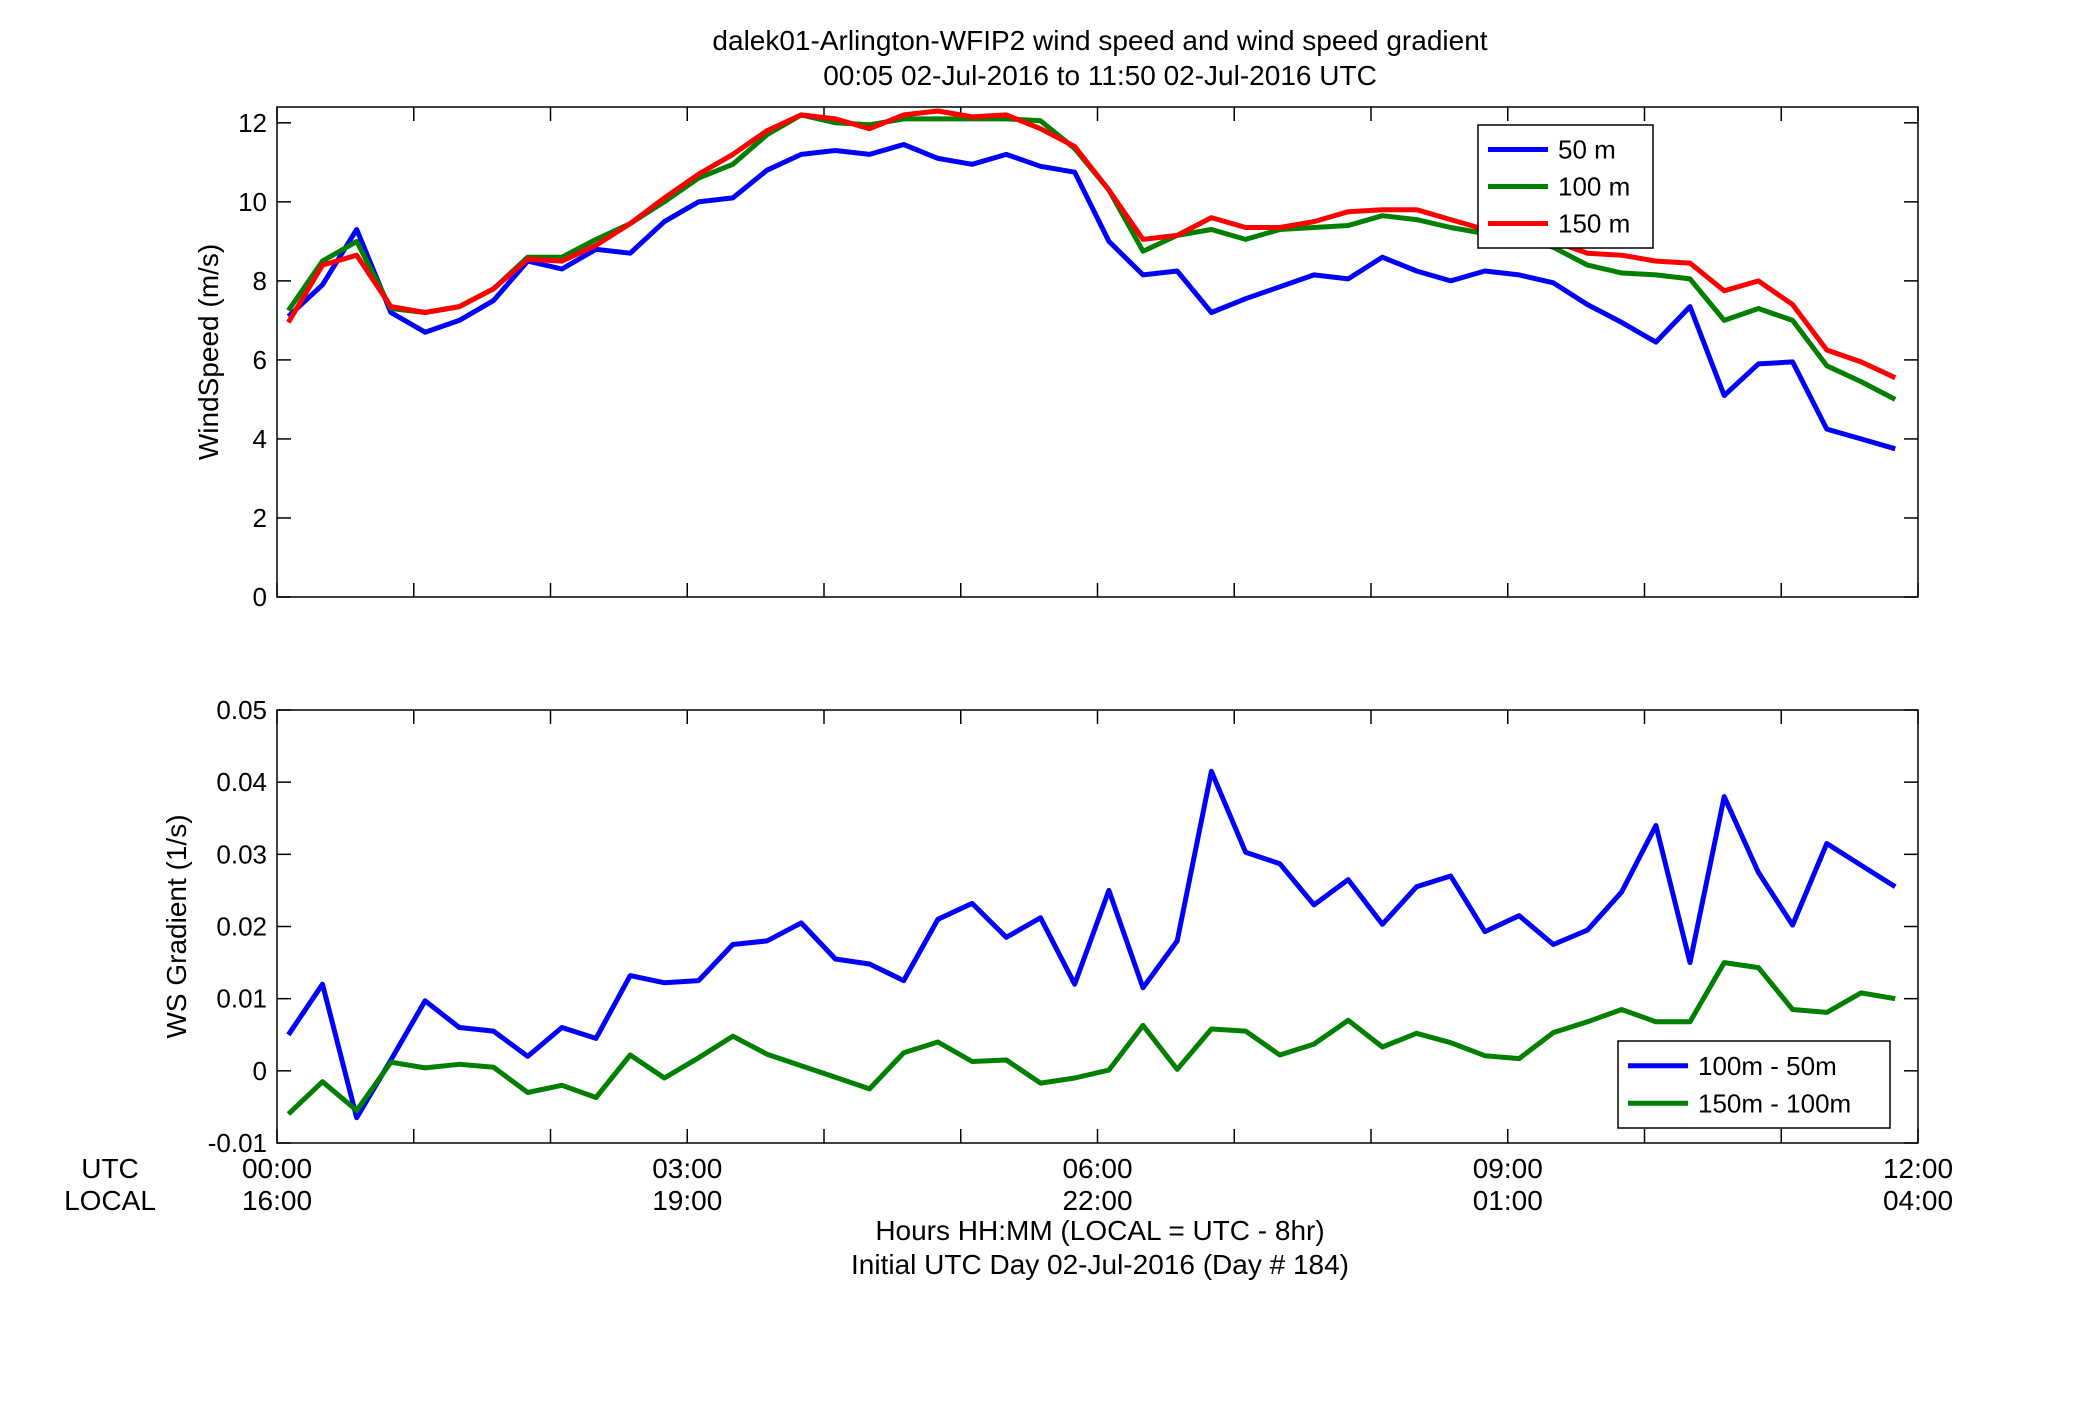  I want to click on windspeed-ytick-label: 4, so click(260, 439).